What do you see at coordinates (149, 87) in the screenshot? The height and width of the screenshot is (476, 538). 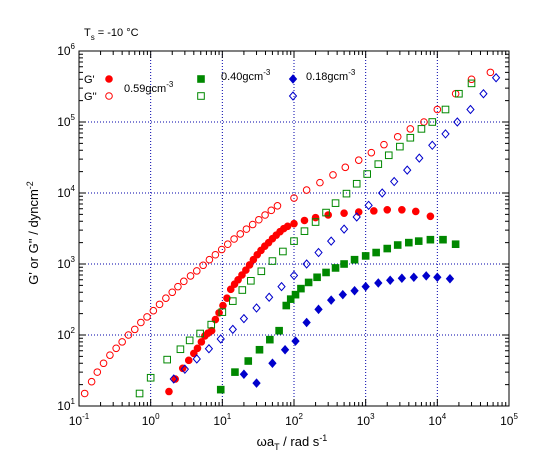 I see `legend-label-059: 0.59gcm-3` at bounding box center [149, 87].